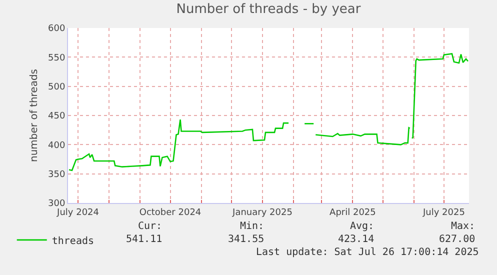  What do you see at coordinates (252, 226) in the screenshot?
I see `text: Min:` at bounding box center [252, 226].